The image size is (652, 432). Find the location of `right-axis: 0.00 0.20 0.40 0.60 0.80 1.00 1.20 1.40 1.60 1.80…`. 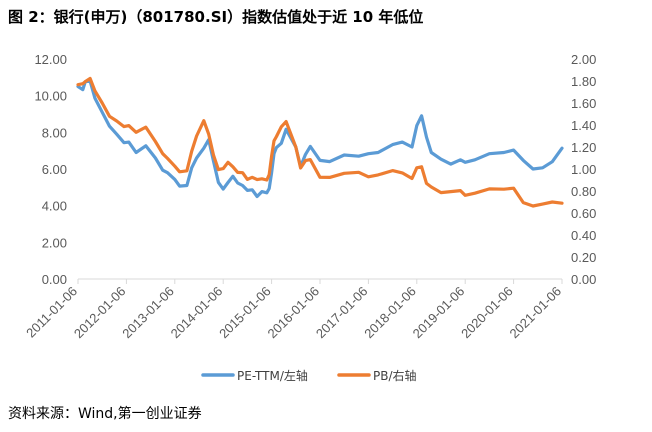

right-axis: 0.00 0.20 0.40 0.60 0.80 1.00 1.20 1.40 1.60 1.80… is located at coordinates (583, 169).